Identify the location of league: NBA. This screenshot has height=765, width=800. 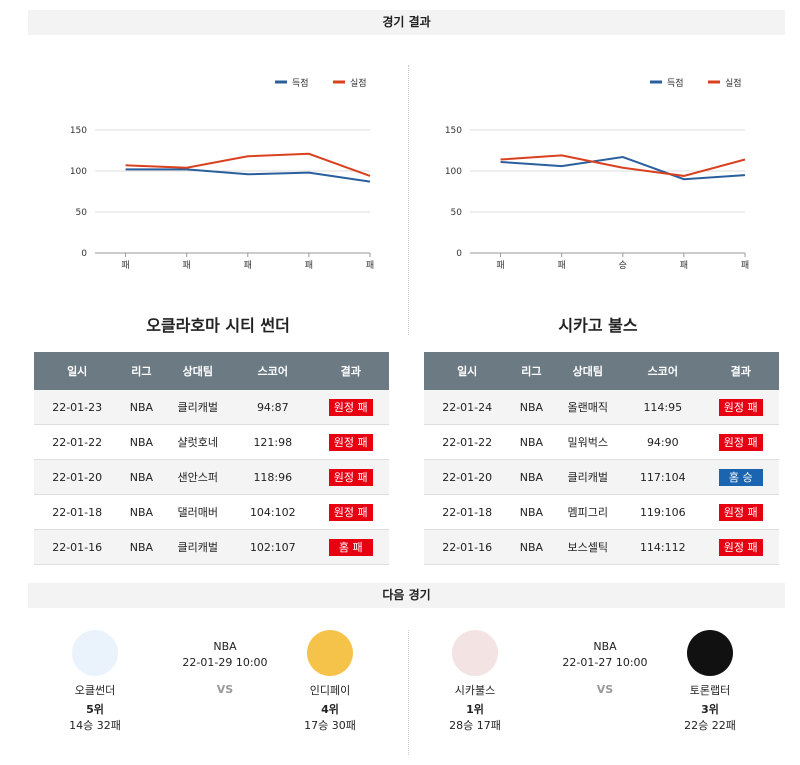
(225, 646).